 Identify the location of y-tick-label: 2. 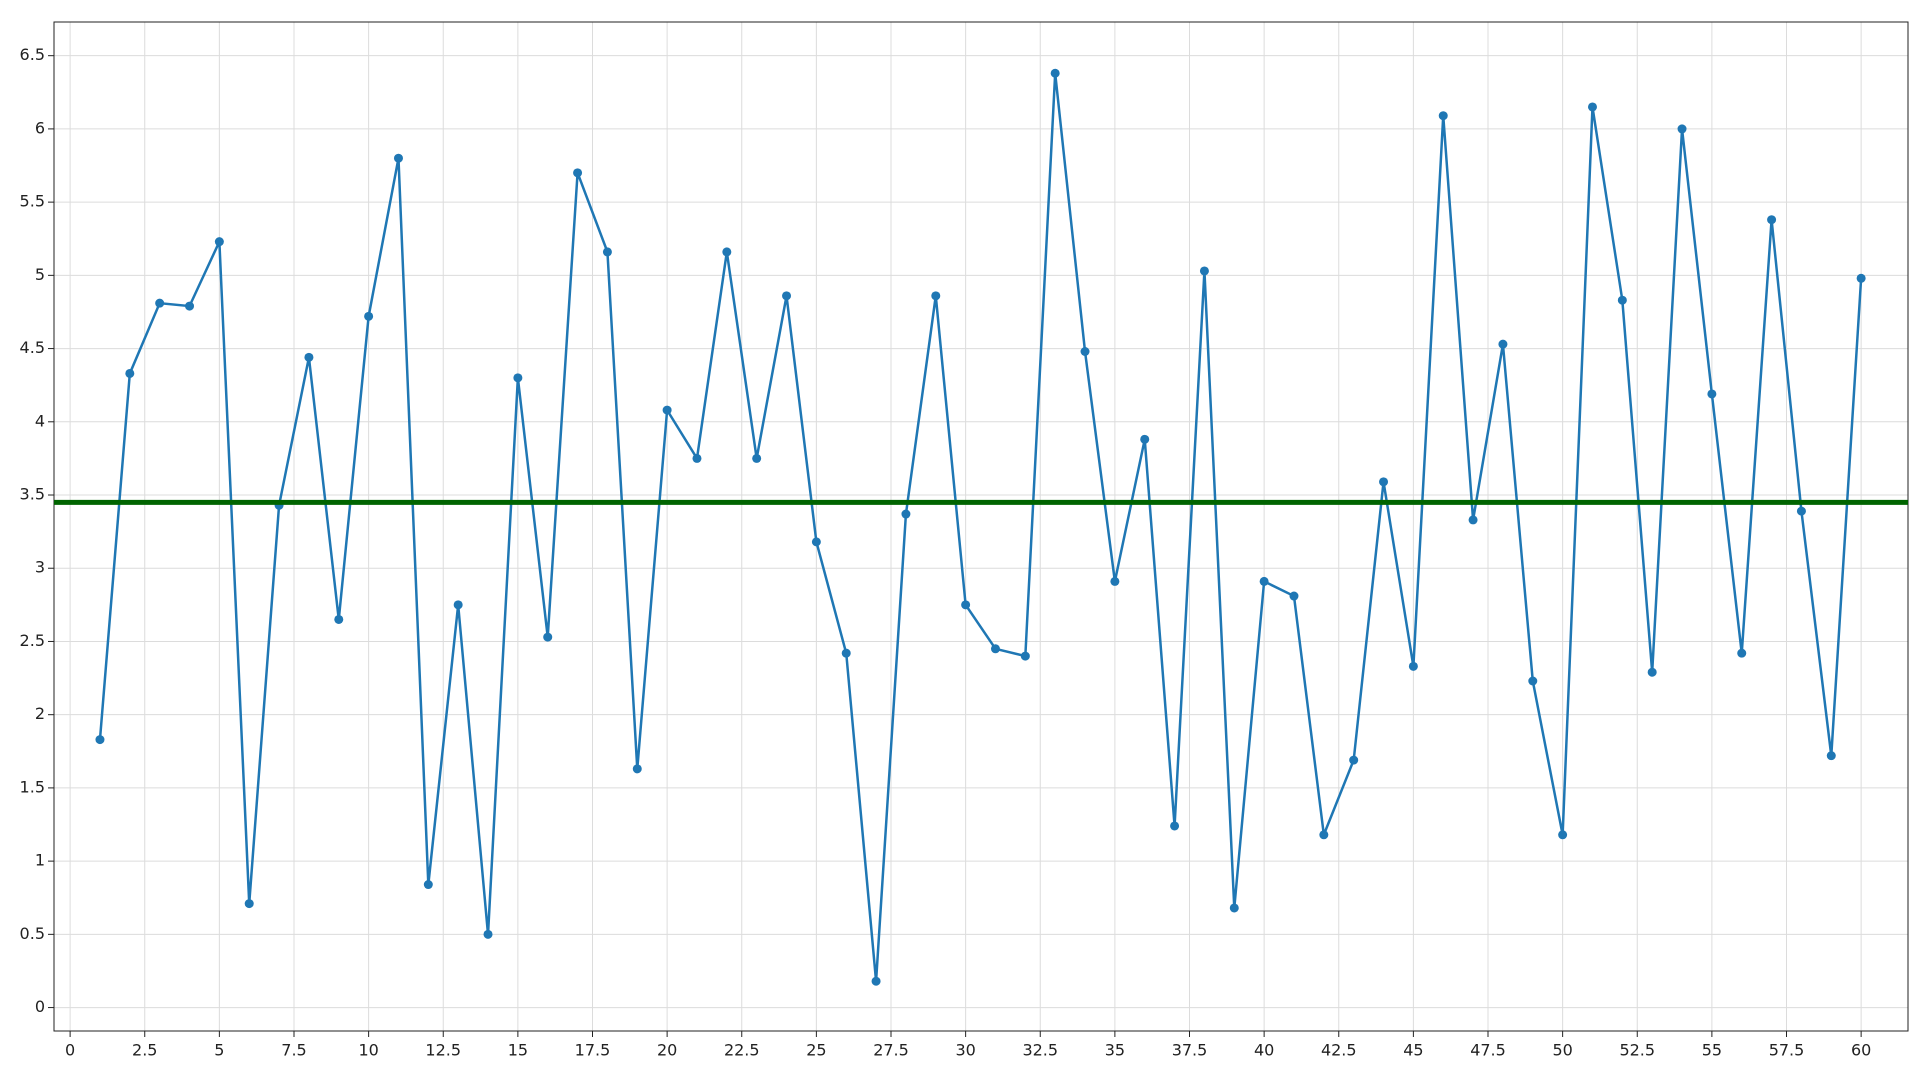
(40, 713).